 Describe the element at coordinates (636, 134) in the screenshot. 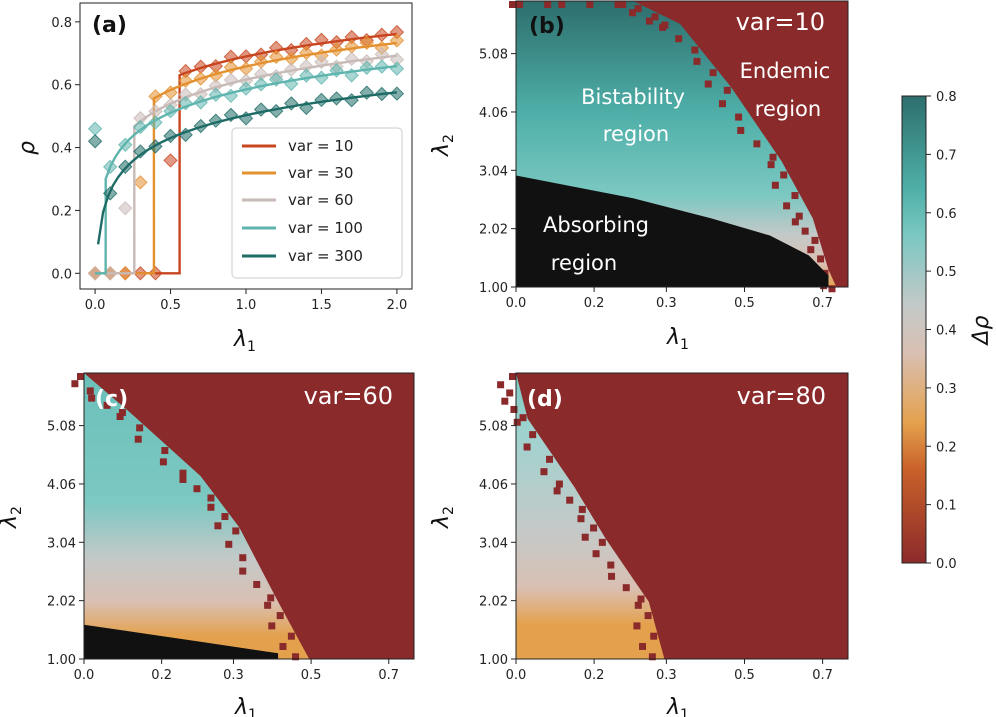

I see `bistability-label-2: region` at that location.